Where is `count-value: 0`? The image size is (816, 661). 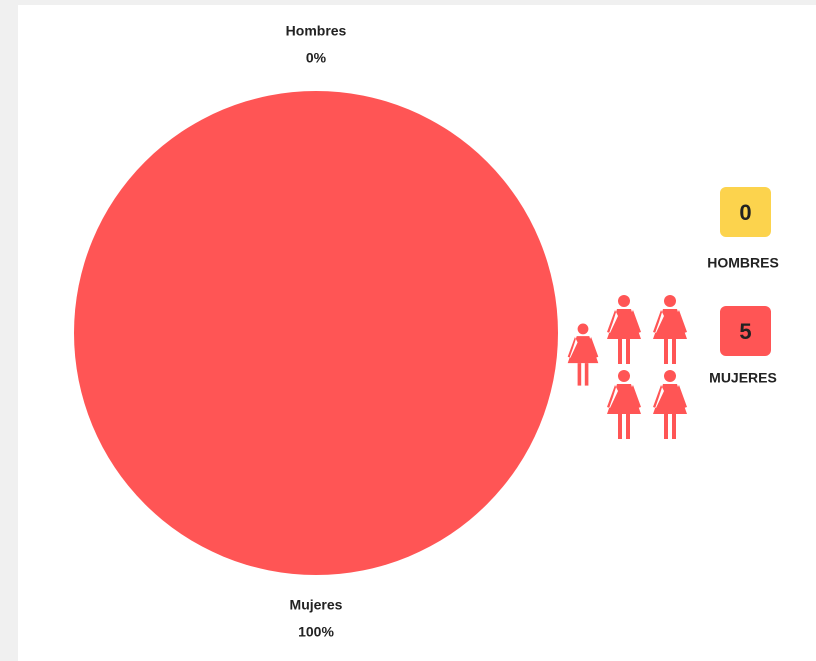 count-value: 0 is located at coordinates (745, 212).